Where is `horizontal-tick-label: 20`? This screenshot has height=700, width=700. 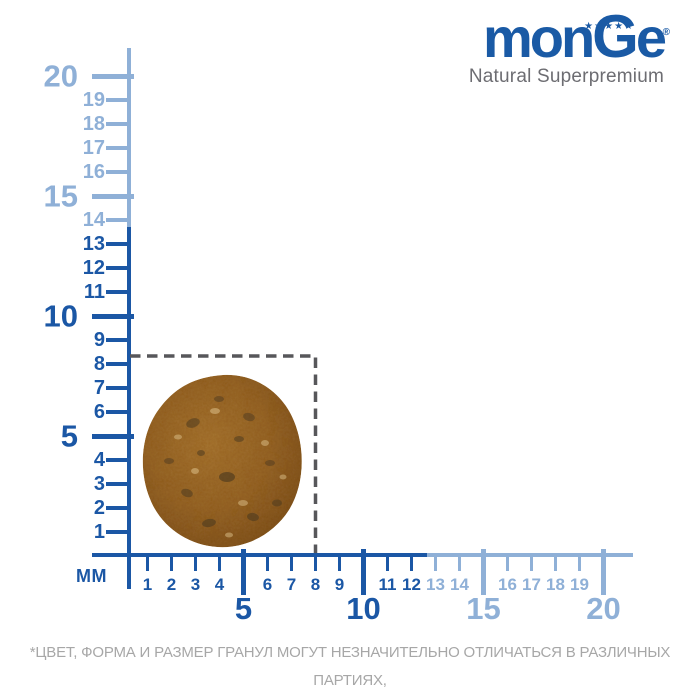
horizontal-tick-label: 20 is located at coordinates (603, 608).